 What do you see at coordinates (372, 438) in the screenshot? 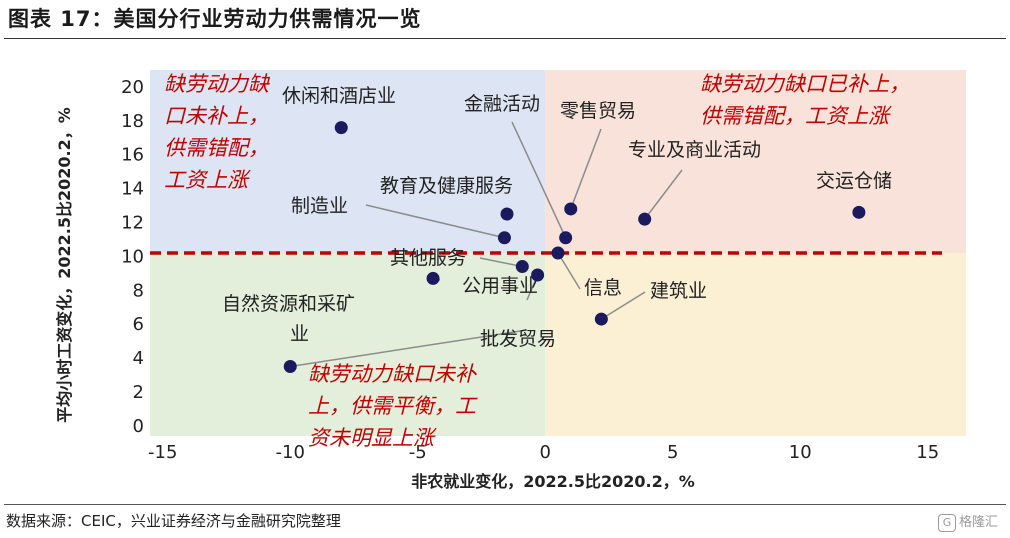
I see `quadrant-annotation-line: 资未明显上涨` at bounding box center [372, 438].